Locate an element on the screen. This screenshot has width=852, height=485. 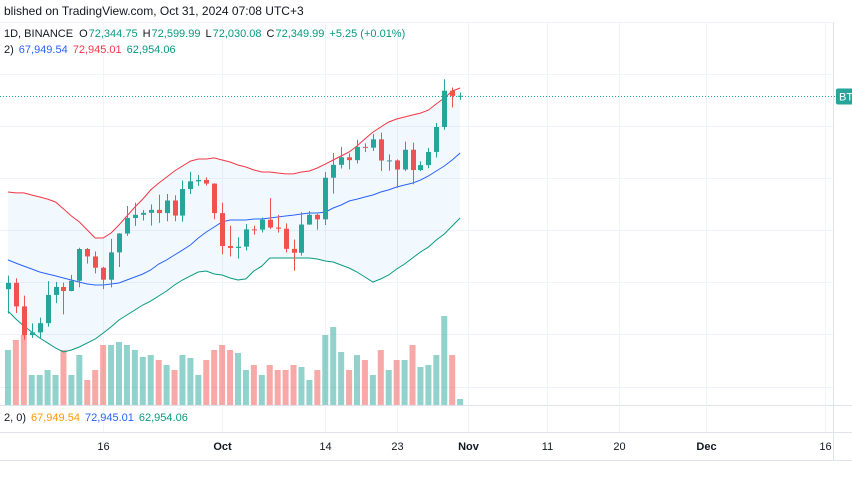
x-tick-label: Oct is located at coordinates (222, 447).